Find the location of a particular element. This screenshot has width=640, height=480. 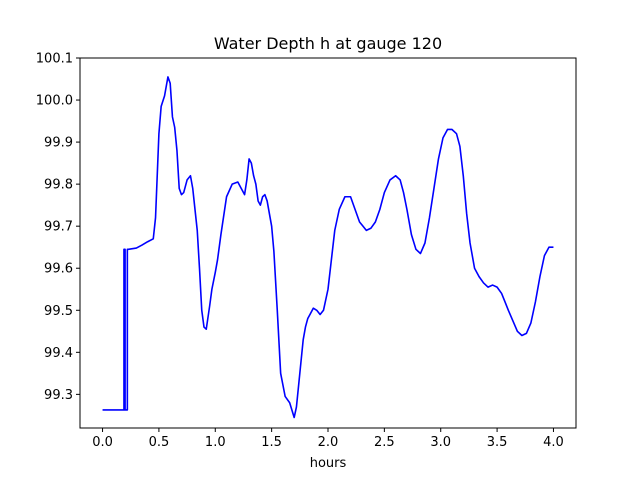

chart-title: Water Depth h at gauge 120 is located at coordinates (328, 43).